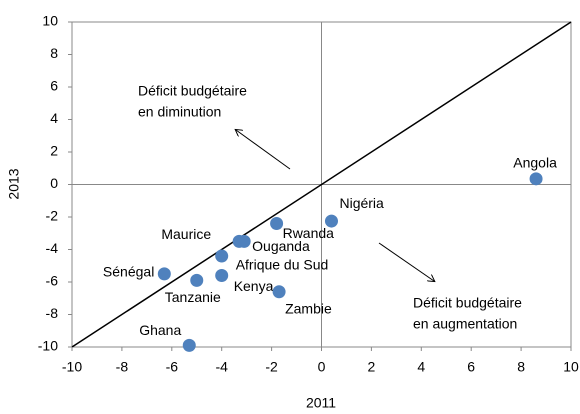 This screenshot has width=580, height=414. Describe the element at coordinates (52, 281) in the screenshot. I see `y-tick-label: -6` at that location.